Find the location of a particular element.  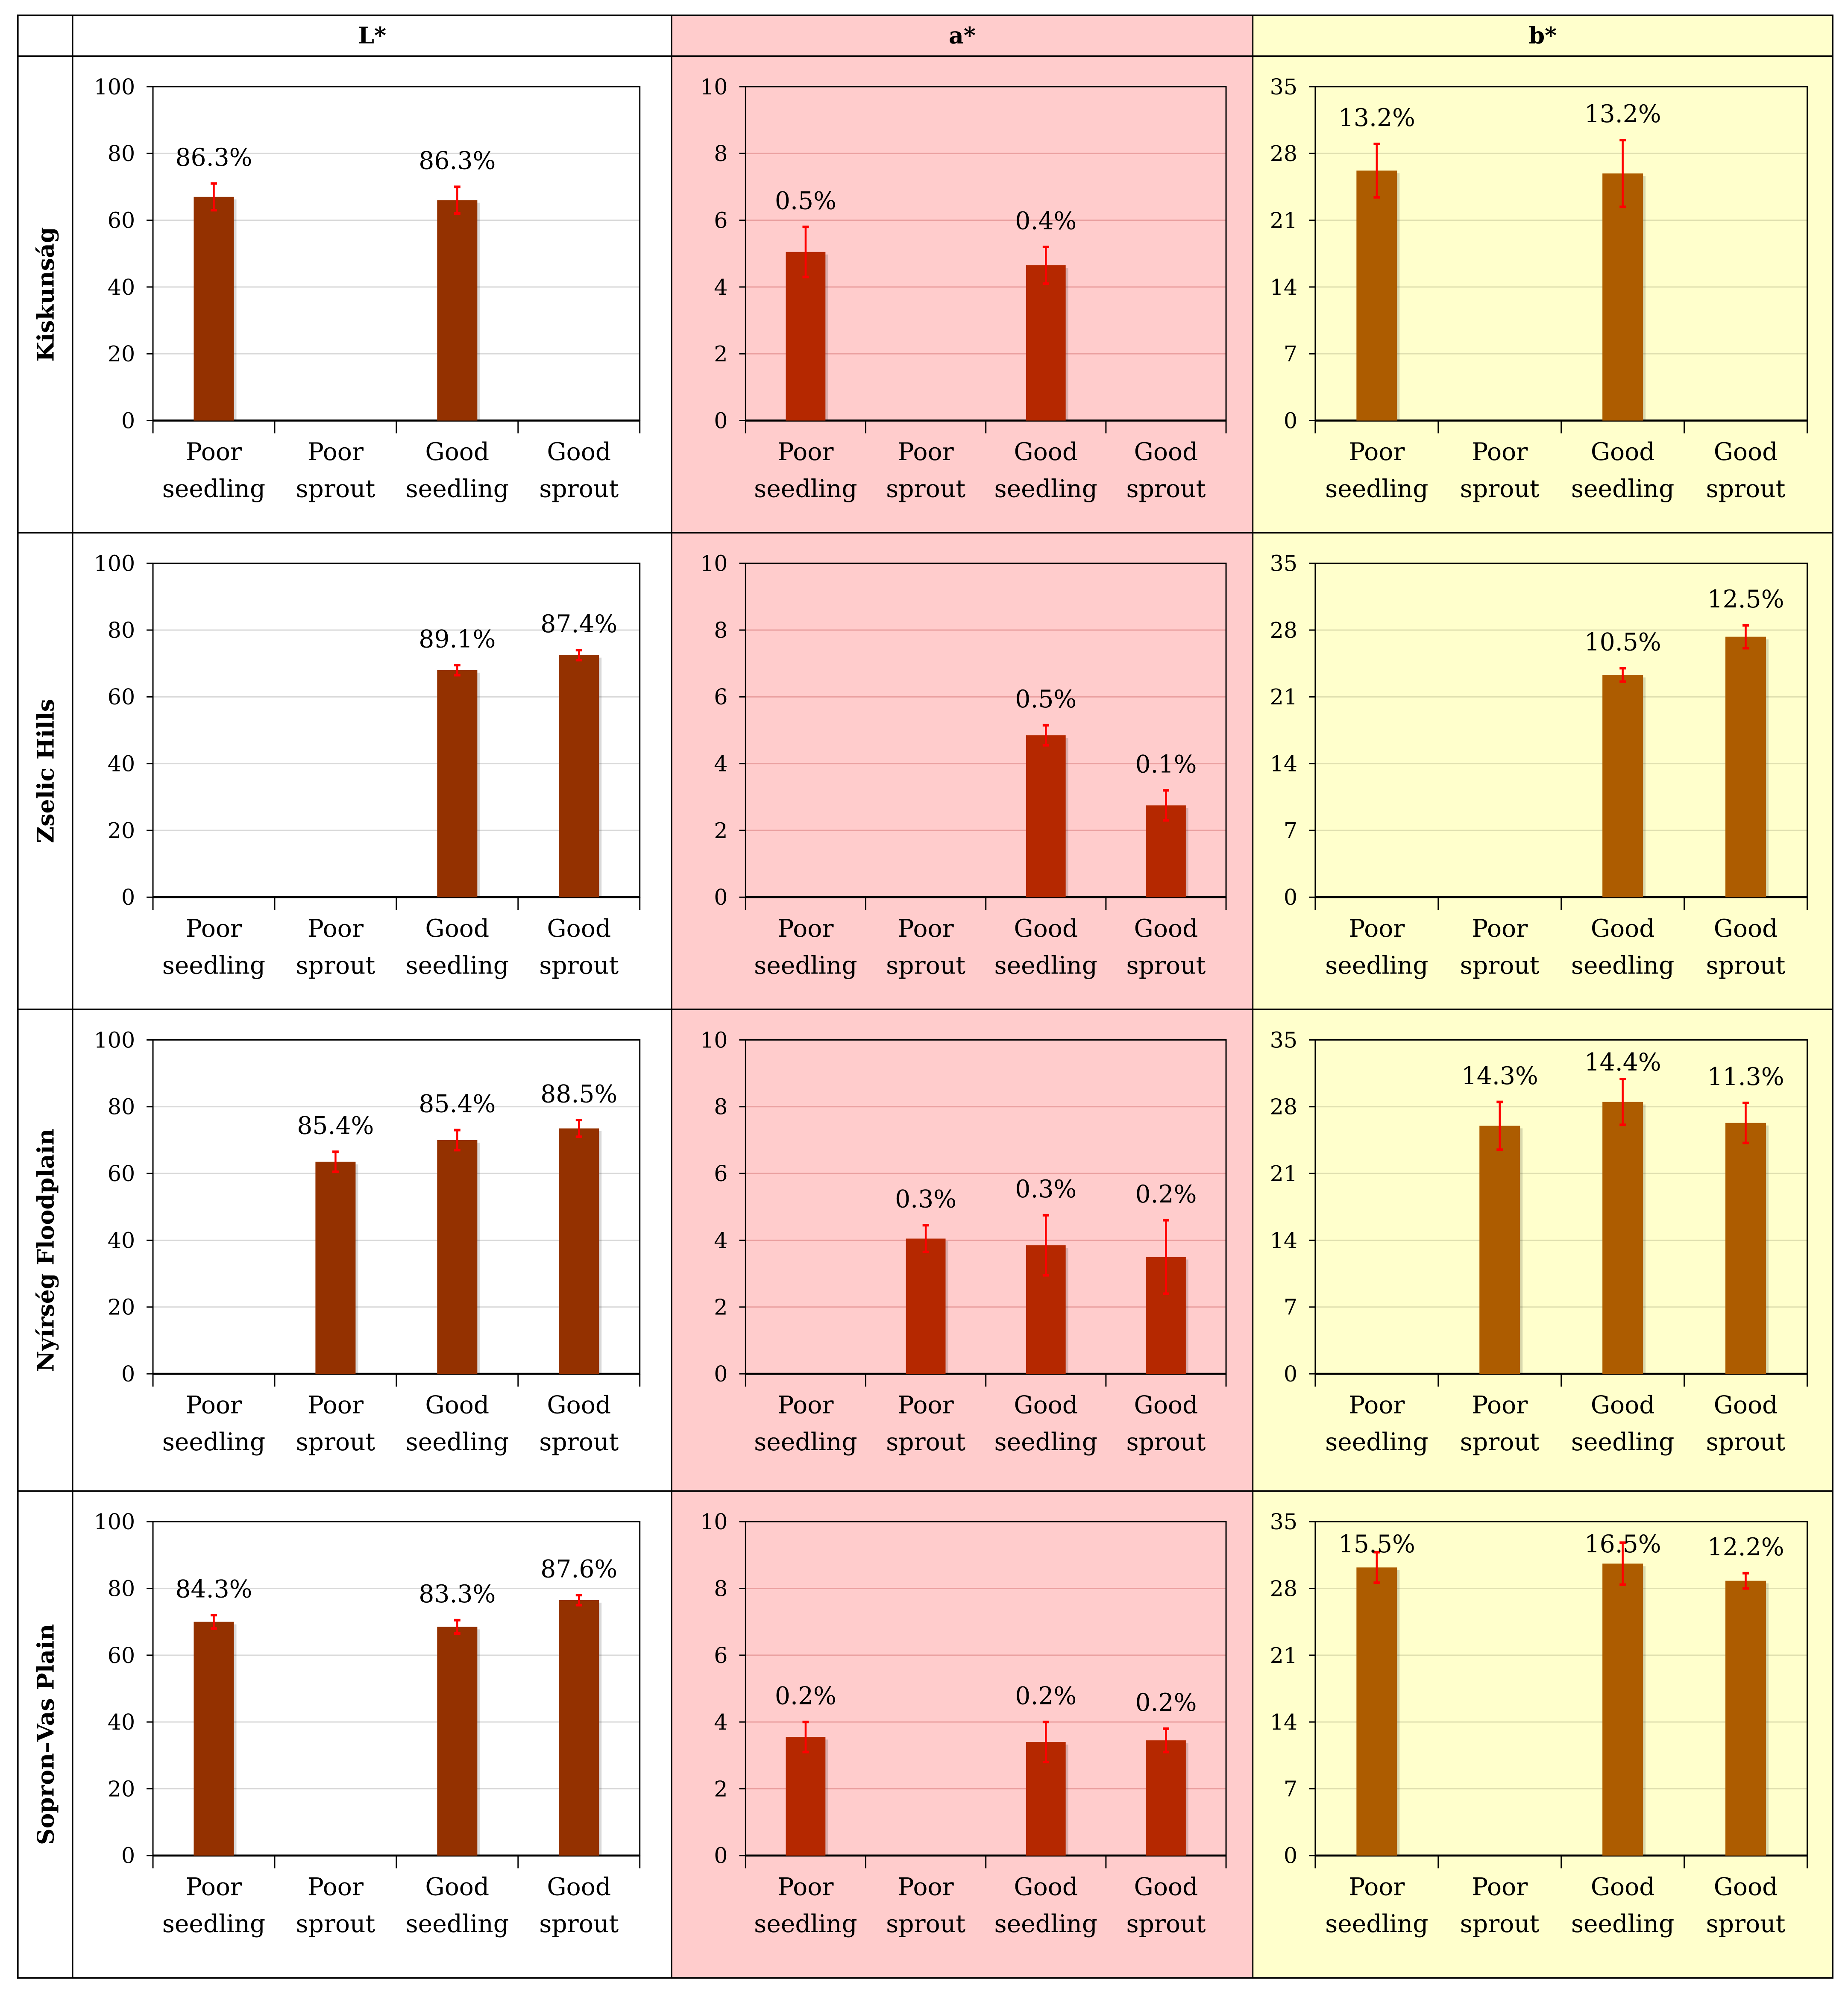

y-tick-label: 7 is located at coordinates (1290, 1308).